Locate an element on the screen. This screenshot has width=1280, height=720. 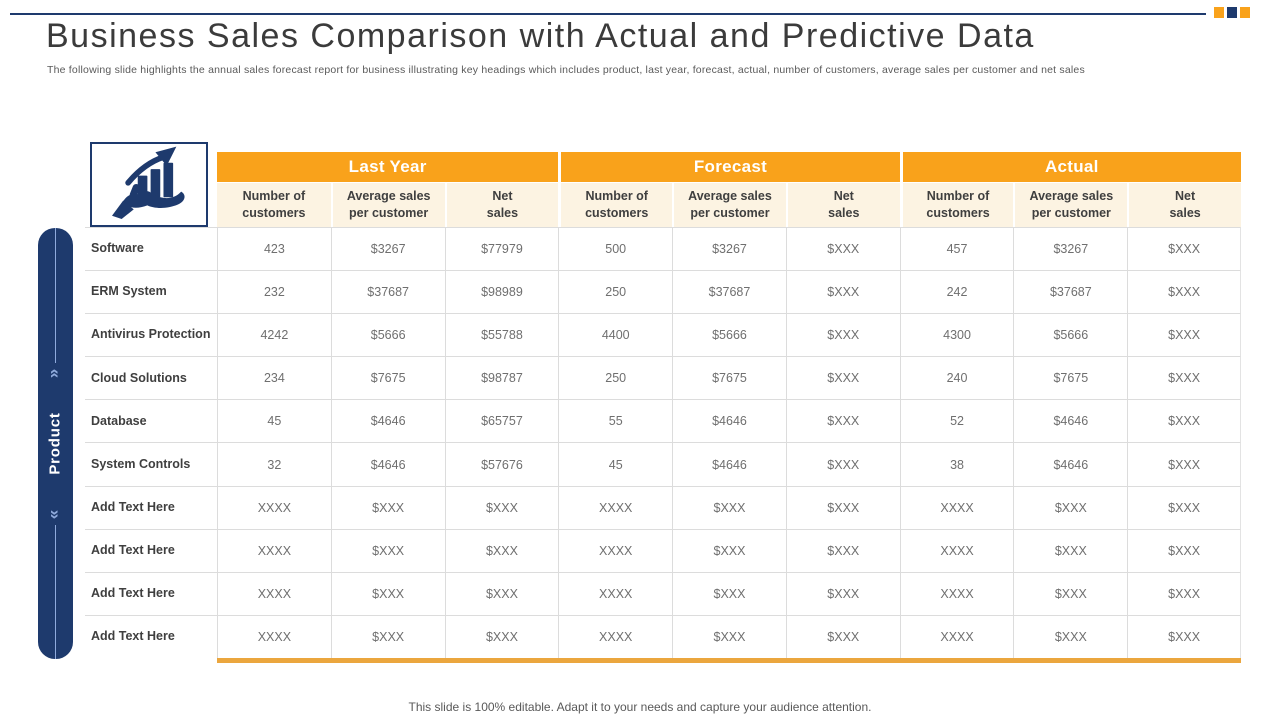
group-header-last-year: Last Year is located at coordinates (388, 167).